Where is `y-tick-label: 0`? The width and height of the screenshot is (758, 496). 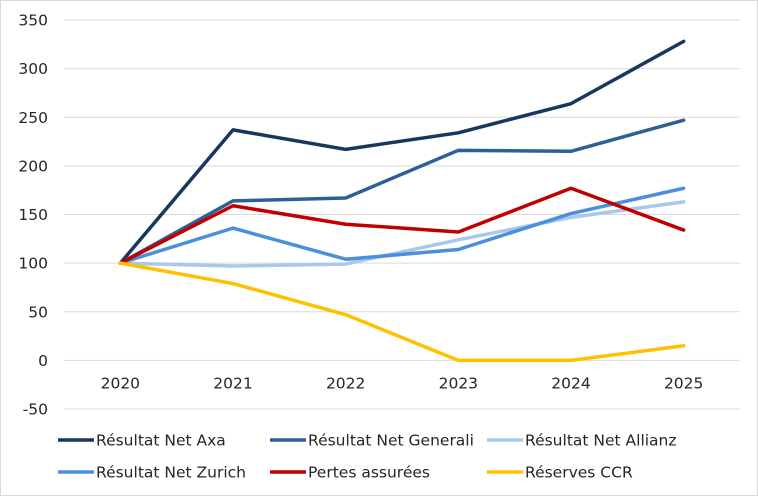
y-tick-label: 0 is located at coordinates (43, 361).